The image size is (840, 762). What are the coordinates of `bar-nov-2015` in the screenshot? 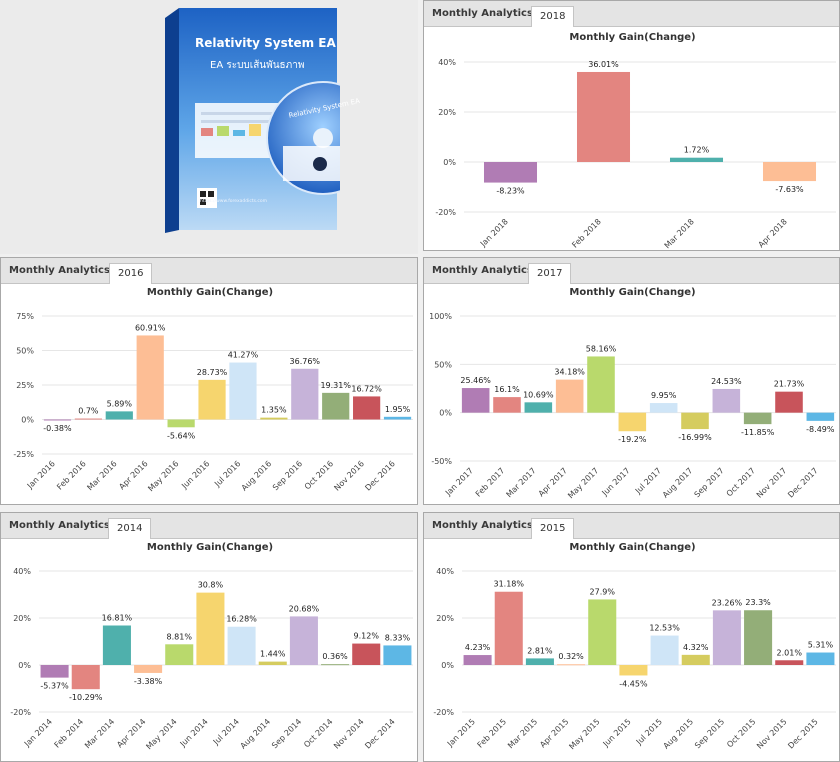 It's located at (789, 662).